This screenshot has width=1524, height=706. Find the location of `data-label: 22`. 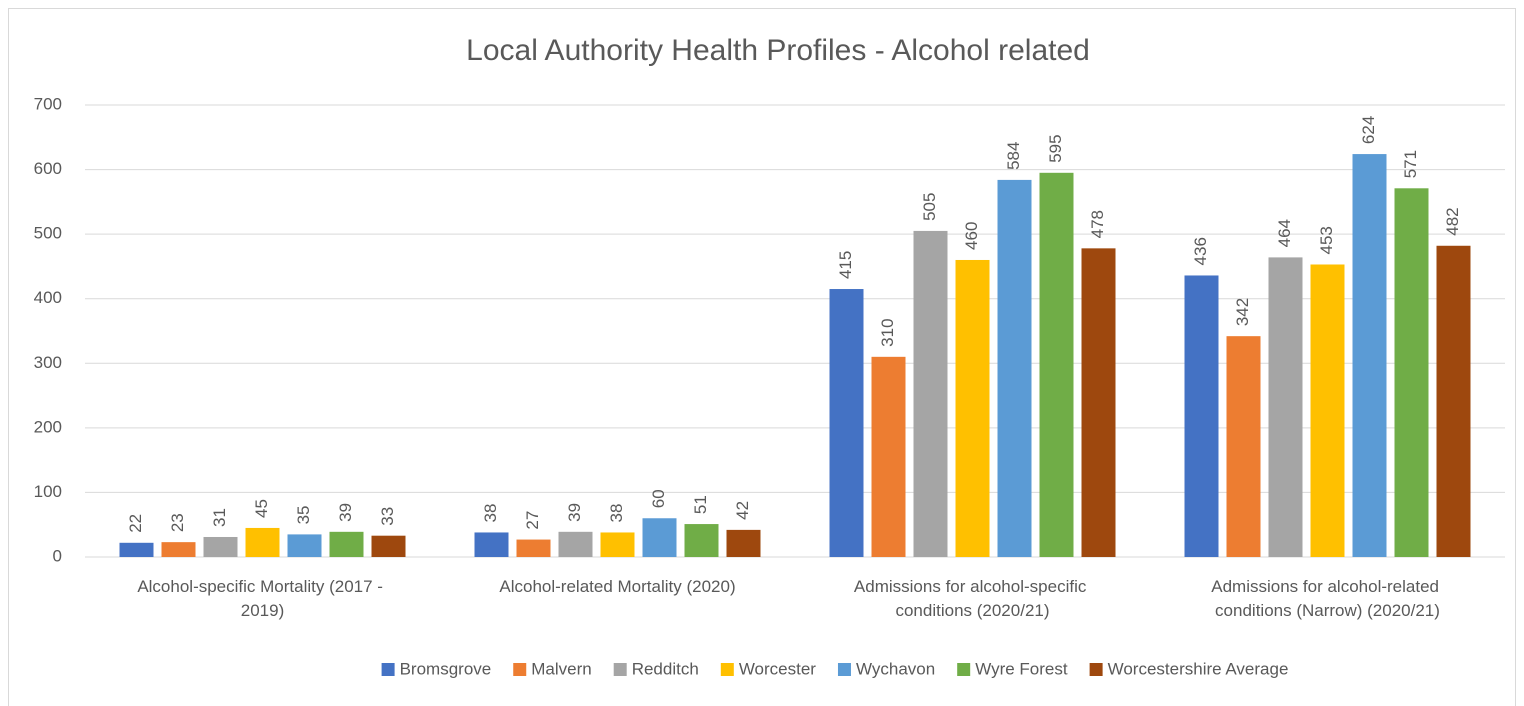

data-label: 22 is located at coordinates (135, 523).